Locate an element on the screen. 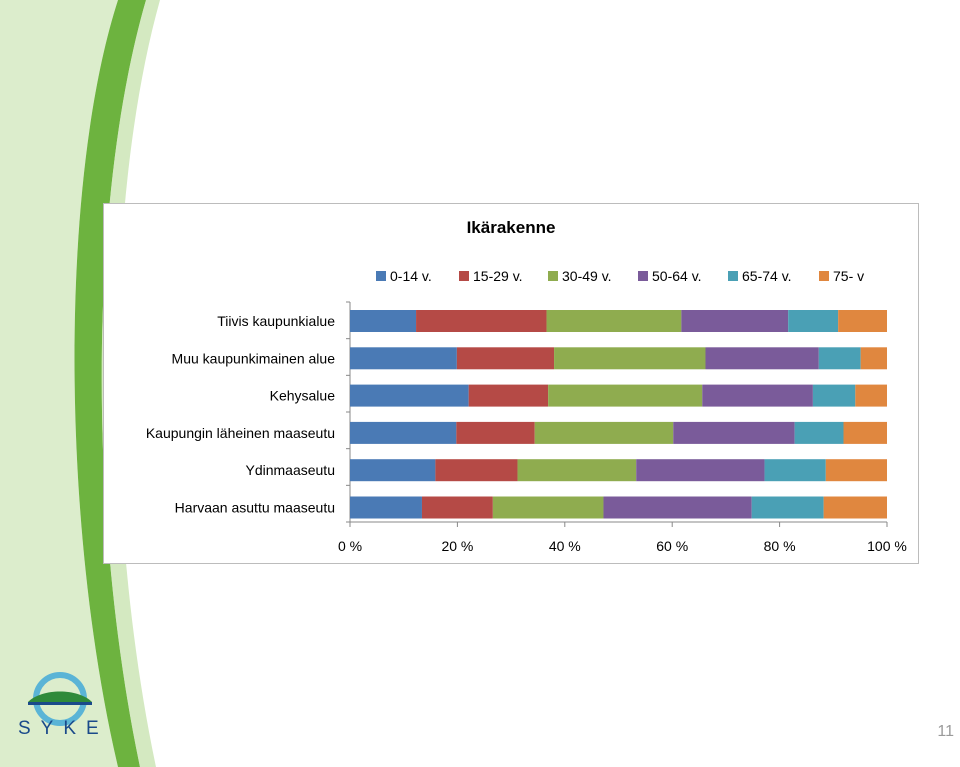 The height and width of the screenshot is (767, 960). logo-water-line is located at coordinates (60, 703).